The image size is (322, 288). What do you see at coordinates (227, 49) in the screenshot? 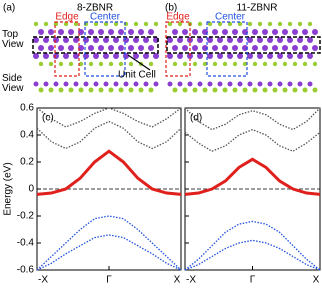
I see `center-box` at bounding box center [227, 49].